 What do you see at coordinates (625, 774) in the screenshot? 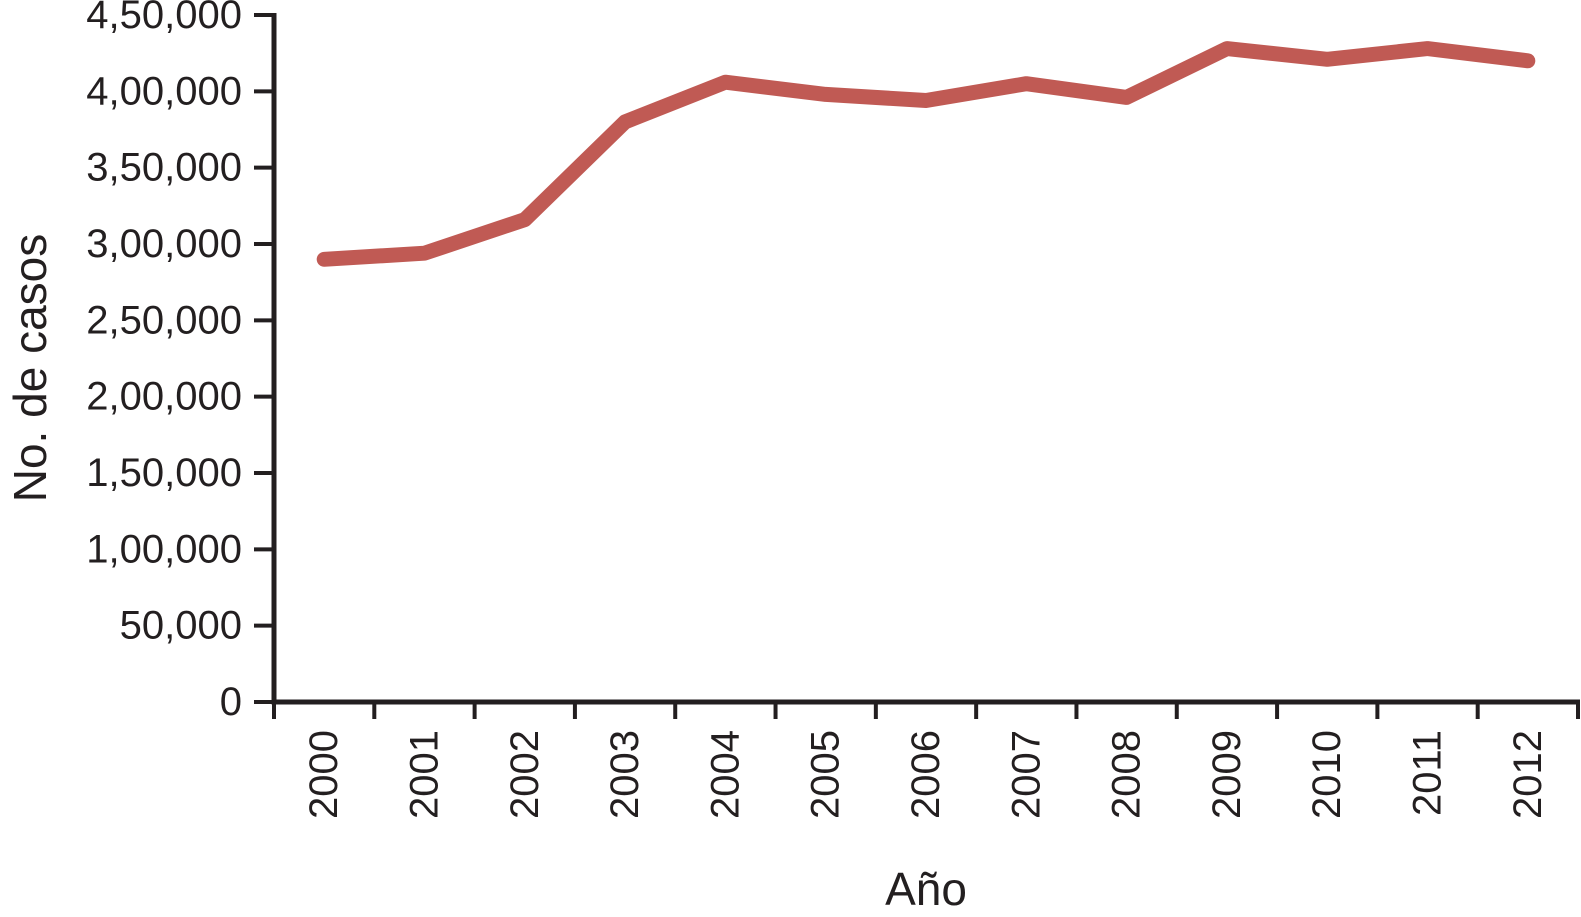
I see `x-tick-label: 2003` at bounding box center [625, 774].